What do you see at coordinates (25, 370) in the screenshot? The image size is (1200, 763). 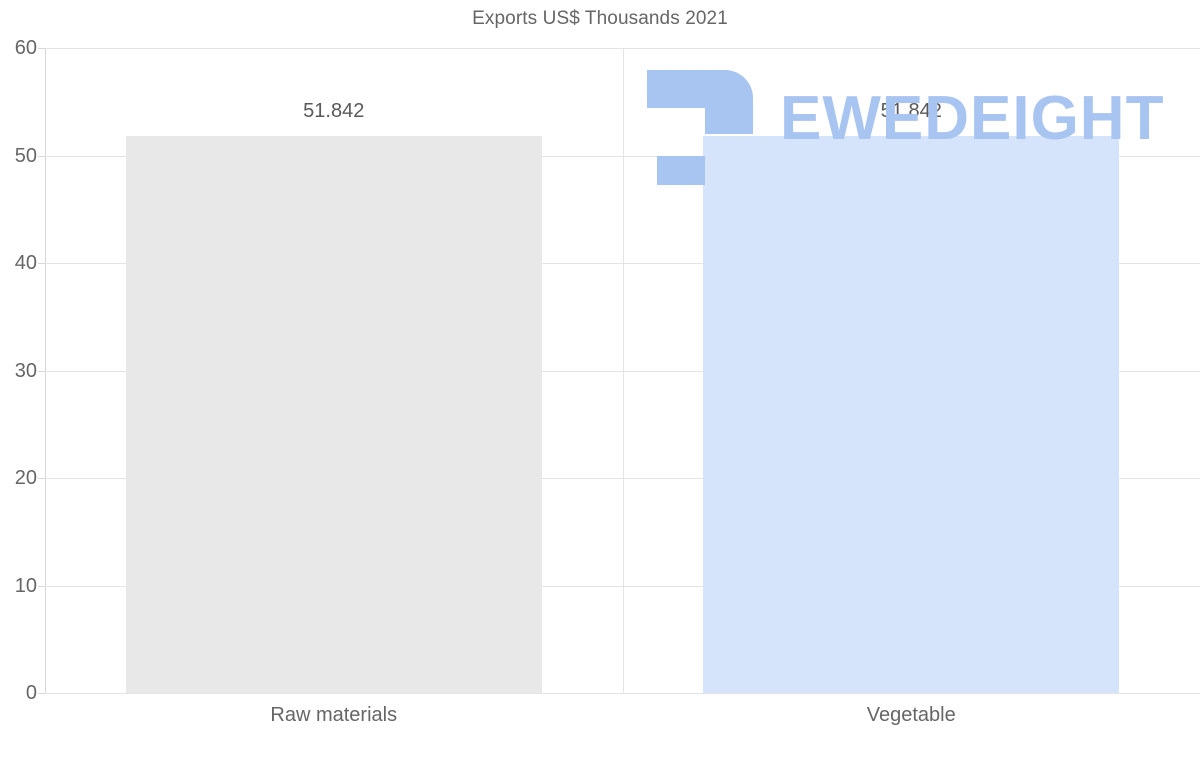 I see `y-axis-tick-label: 30` at bounding box center [25, 370].